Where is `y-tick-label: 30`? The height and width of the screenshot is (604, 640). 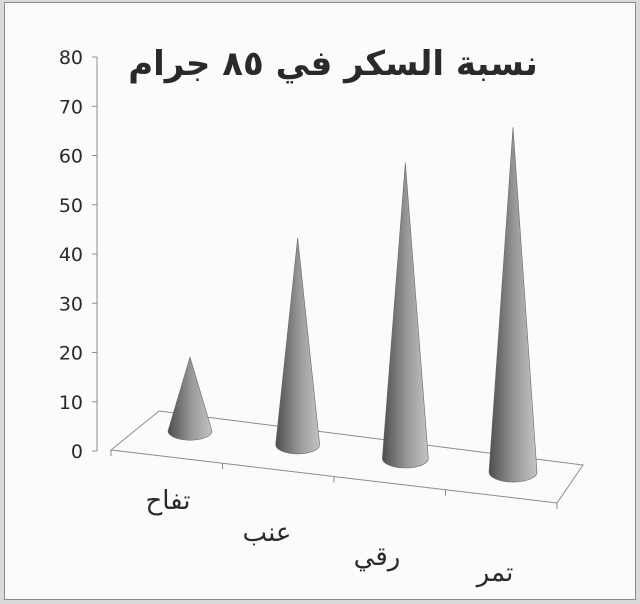
y-tick-label: 30 is located at coordinates (71, 304).